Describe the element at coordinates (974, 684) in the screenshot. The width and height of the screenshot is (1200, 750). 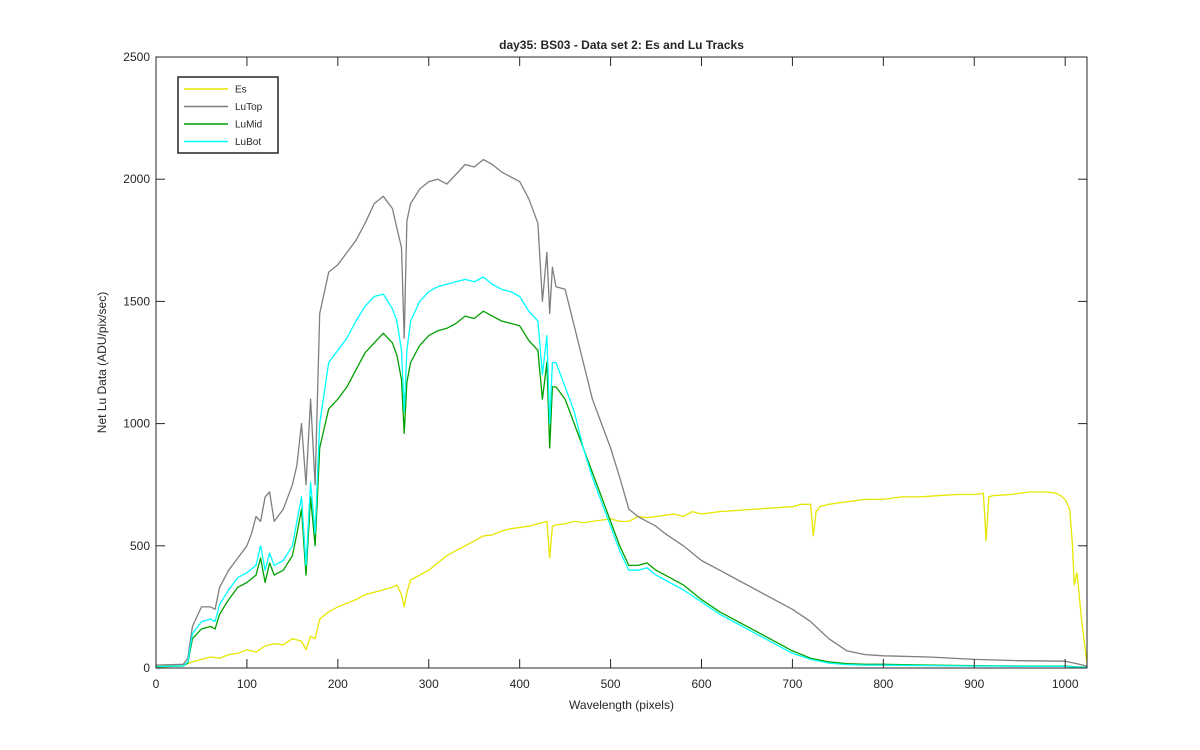
I see `x-tick-label: 900` at that location.